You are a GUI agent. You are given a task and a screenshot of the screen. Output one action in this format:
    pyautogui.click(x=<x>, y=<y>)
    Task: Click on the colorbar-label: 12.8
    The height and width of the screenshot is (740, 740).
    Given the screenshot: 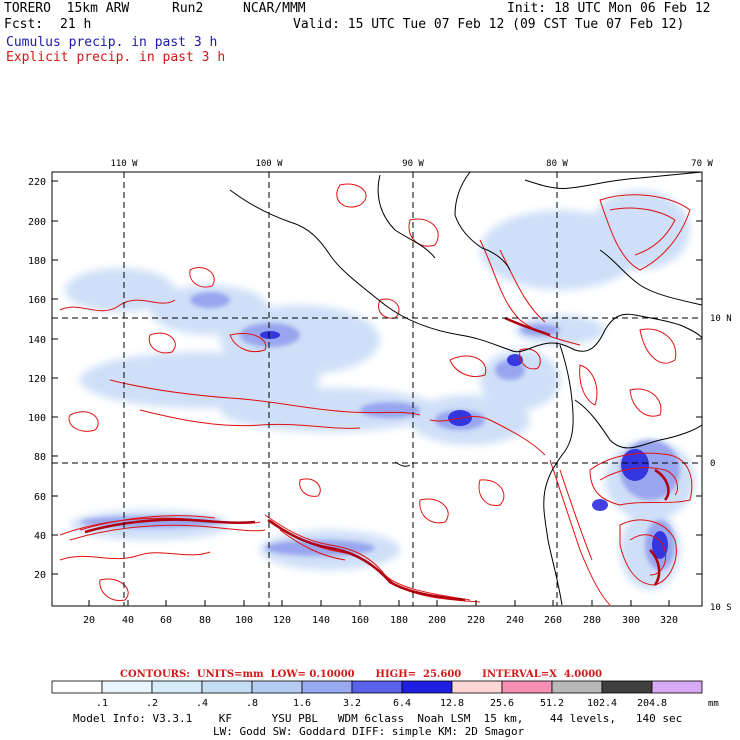 What is the action you would take?
    pyautogui.click(x=452, y=703)
    